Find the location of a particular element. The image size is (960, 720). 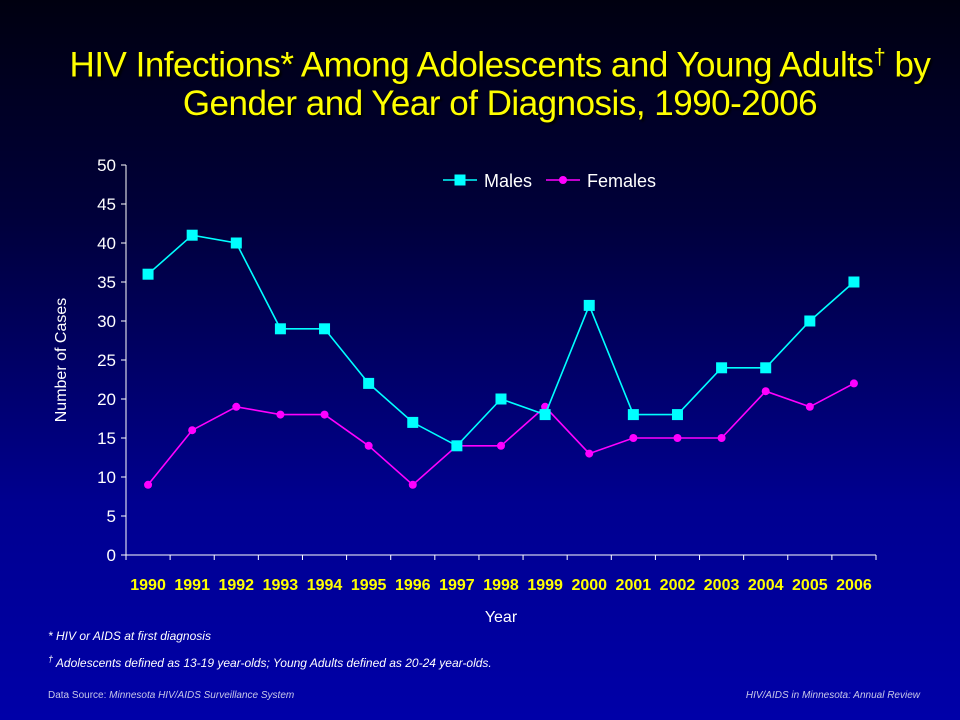

x-axis-label: Year is located at coordinates (501, 617).